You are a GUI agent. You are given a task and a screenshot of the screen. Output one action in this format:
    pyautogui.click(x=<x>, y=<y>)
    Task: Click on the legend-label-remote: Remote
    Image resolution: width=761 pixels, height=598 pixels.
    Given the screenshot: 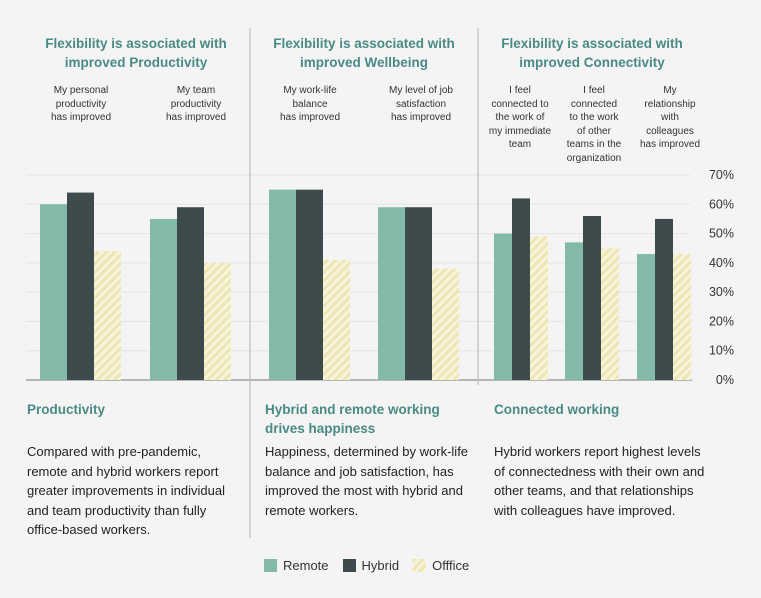 What is the action you would take?
    pyautogui.click(x=306, y=565)
    